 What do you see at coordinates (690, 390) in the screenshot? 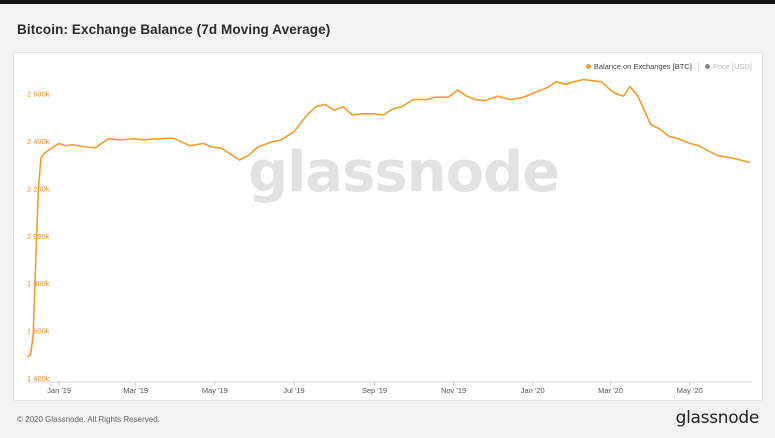
I see `x-tick-label: May '20` at bounding box center [690, 390].